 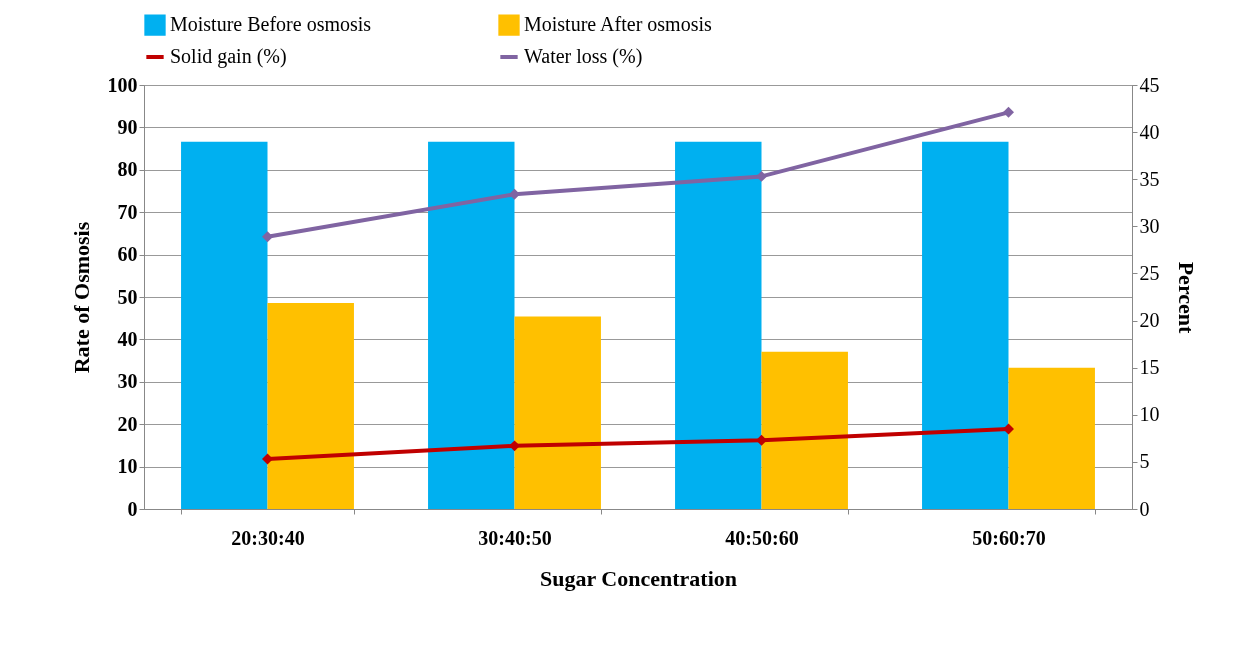 What do you see at coordinates (1144, 508) in the screenshot?
I see `y2-tick-label: 0` at bounding box center [1144, 508].